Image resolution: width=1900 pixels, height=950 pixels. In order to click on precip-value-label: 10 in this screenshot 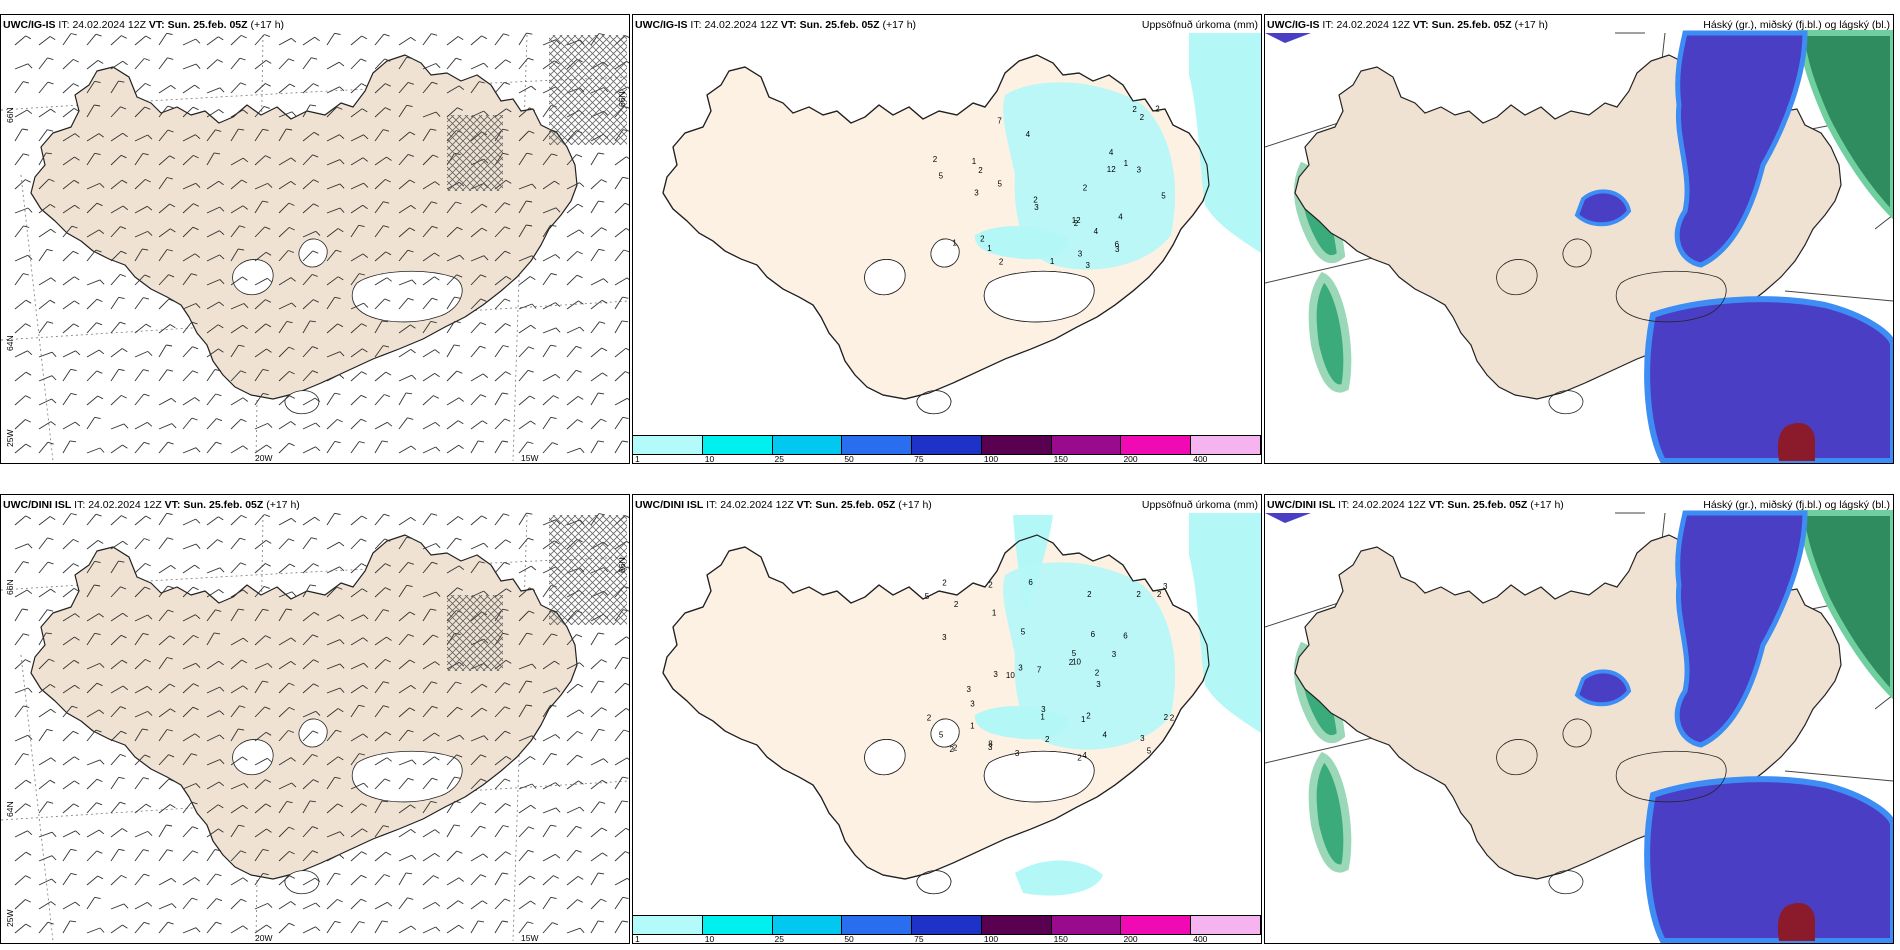, I will do `click(1076, 662)`.